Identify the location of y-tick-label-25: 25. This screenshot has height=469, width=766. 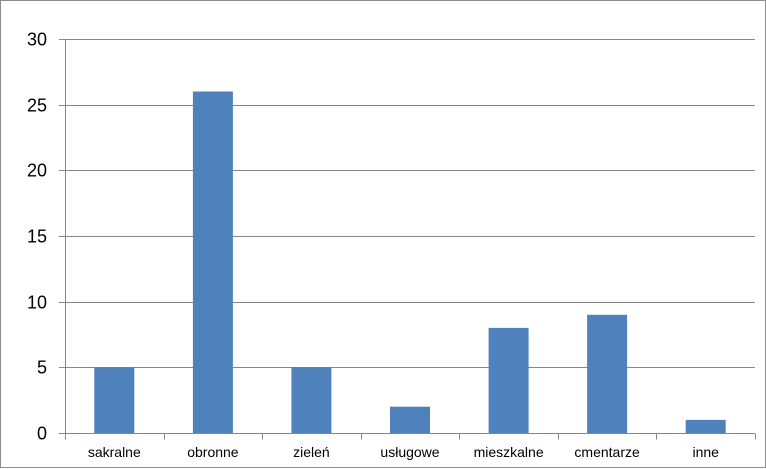
(37, 106).